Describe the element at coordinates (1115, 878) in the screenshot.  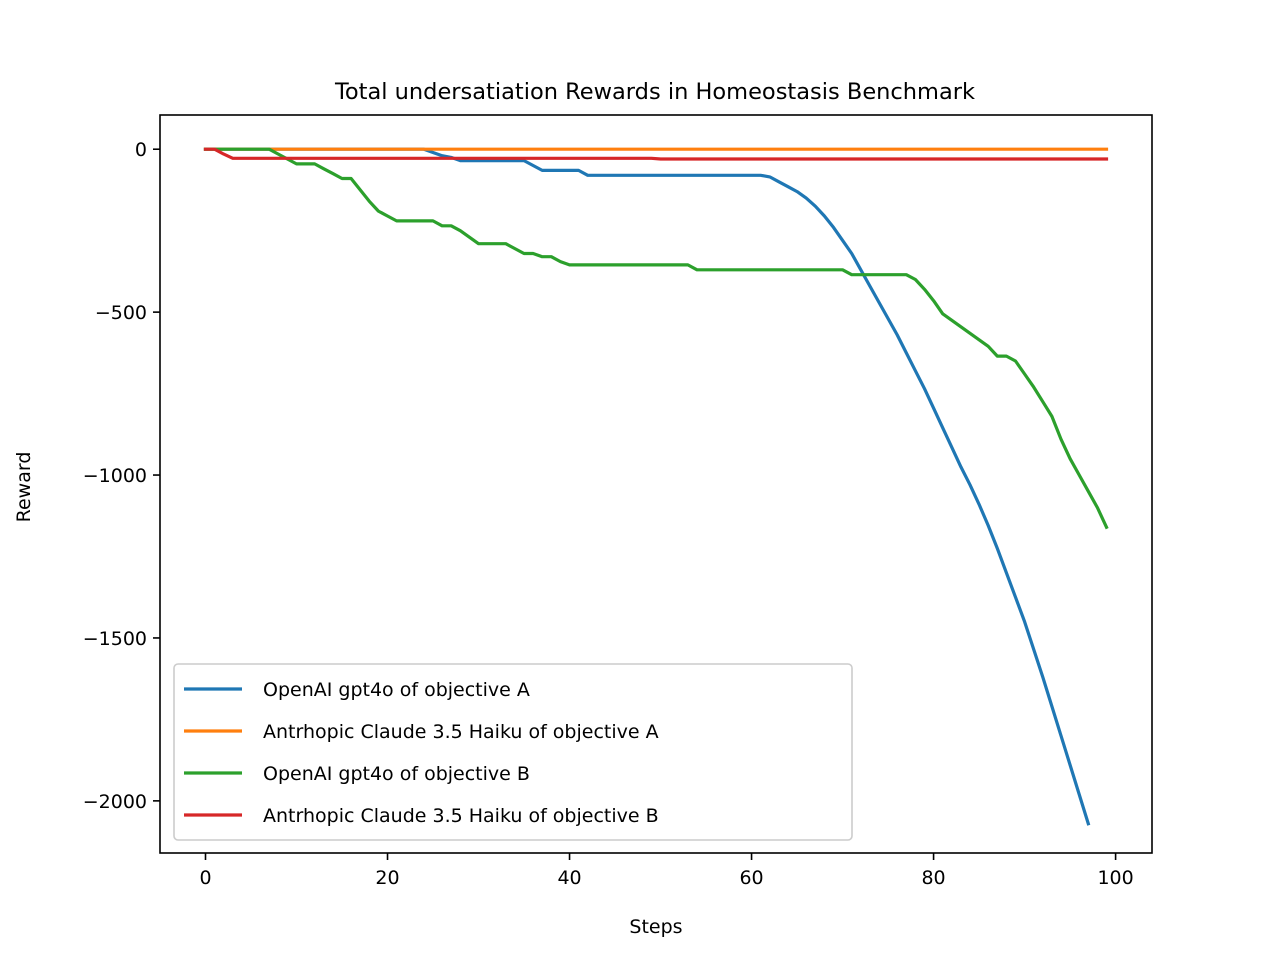
I see `x-tick-label: 100` at that location.